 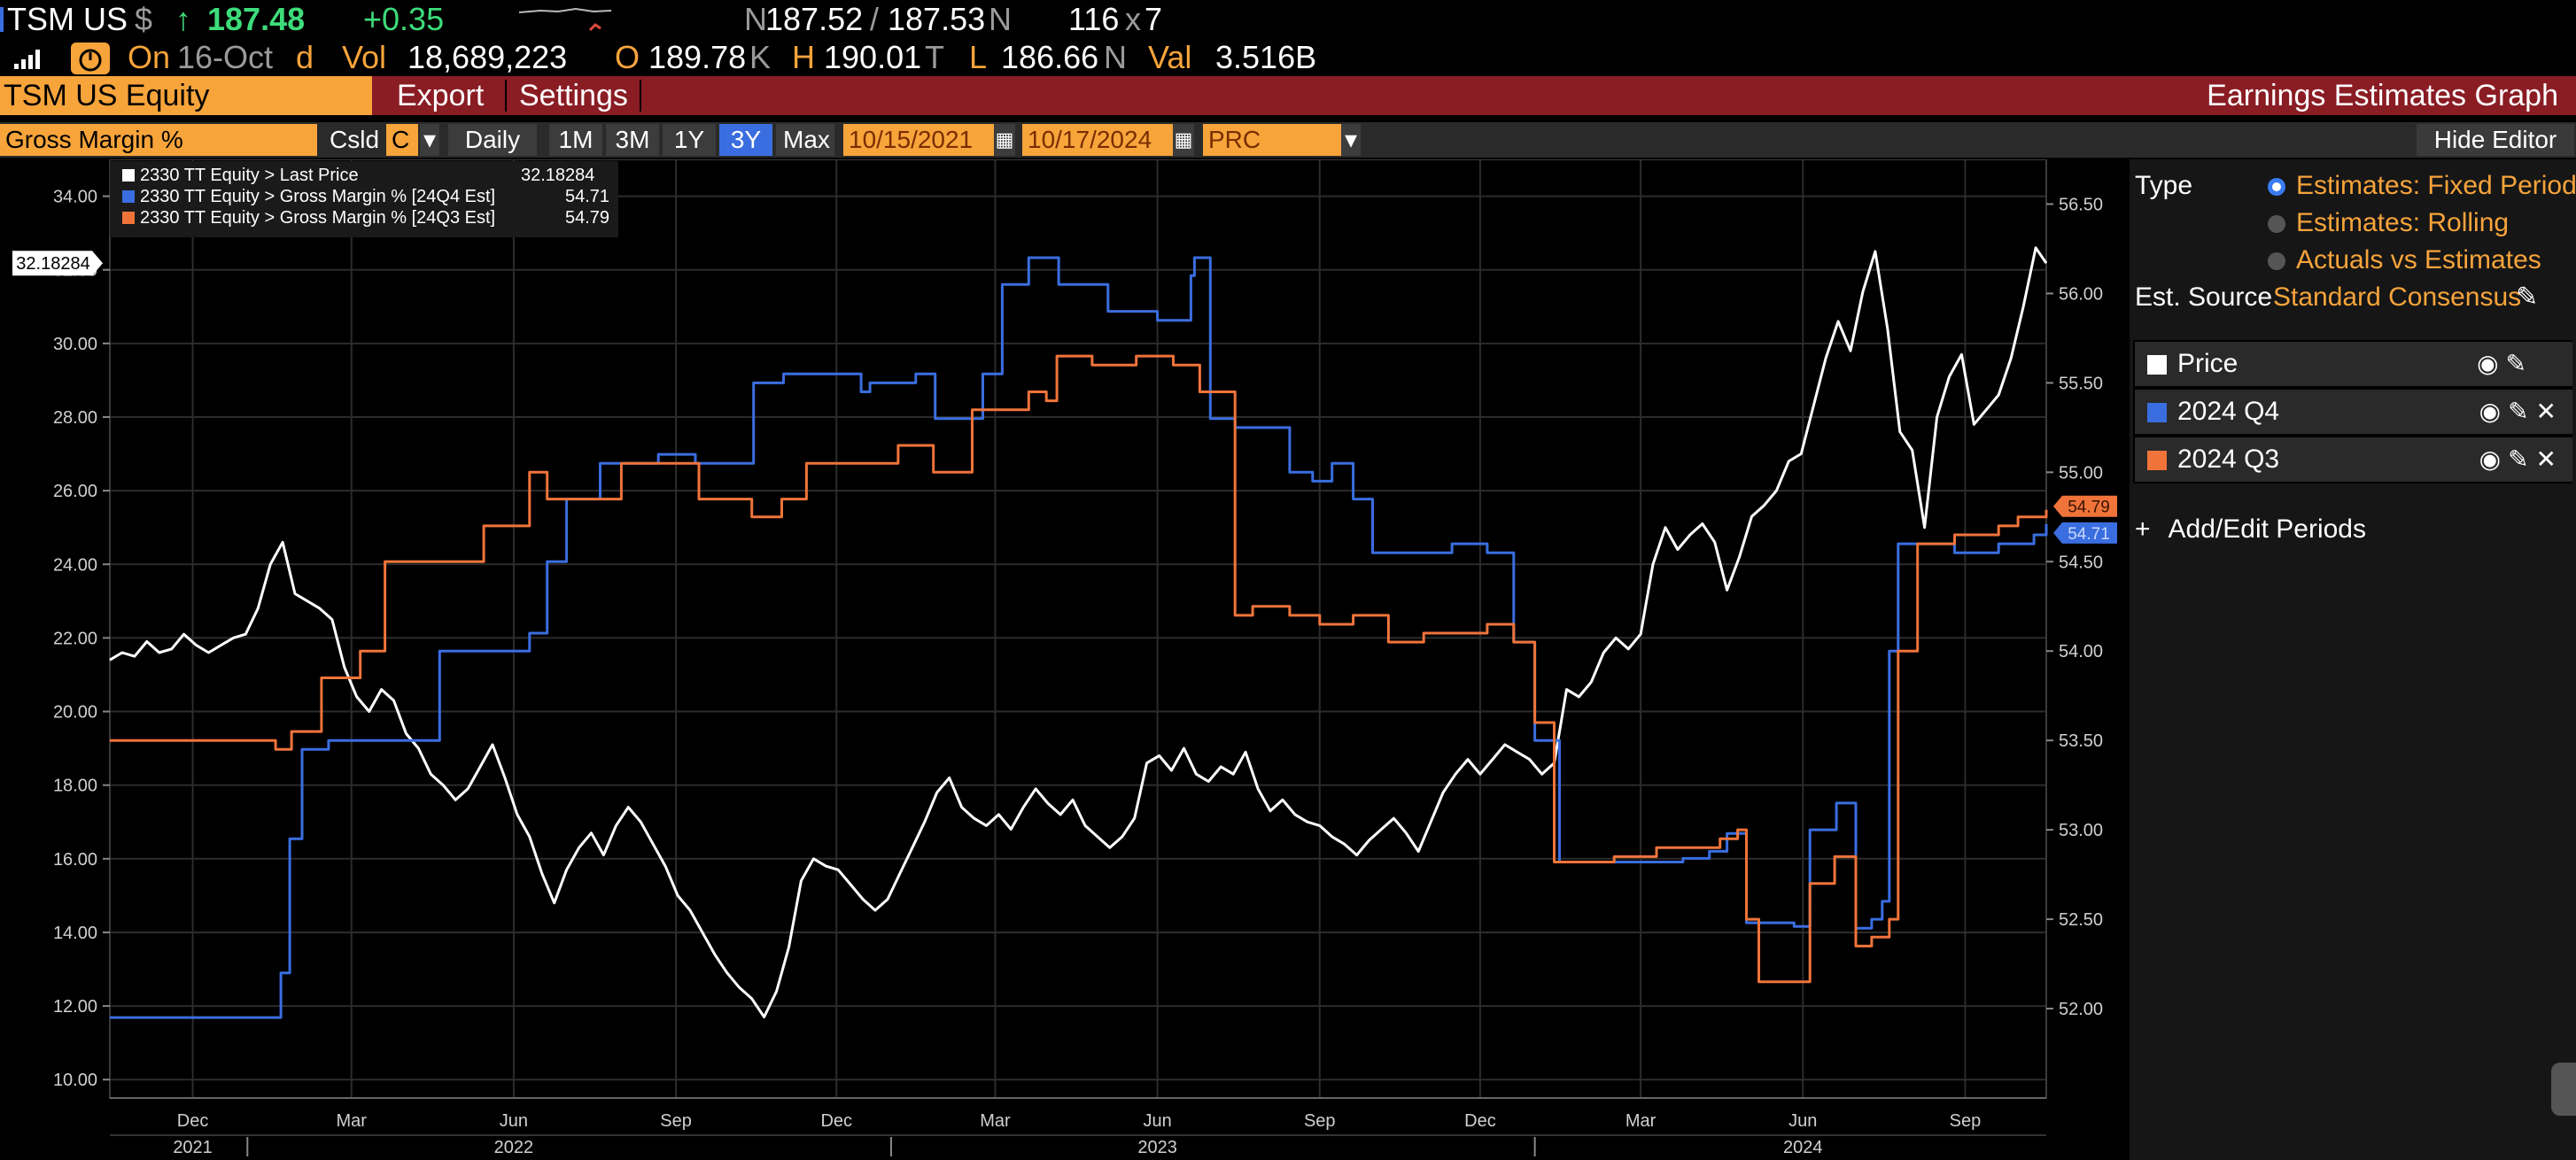 I want to click on type-option-rolling: Estimates: Rolling, so click(x=2388, y=223).